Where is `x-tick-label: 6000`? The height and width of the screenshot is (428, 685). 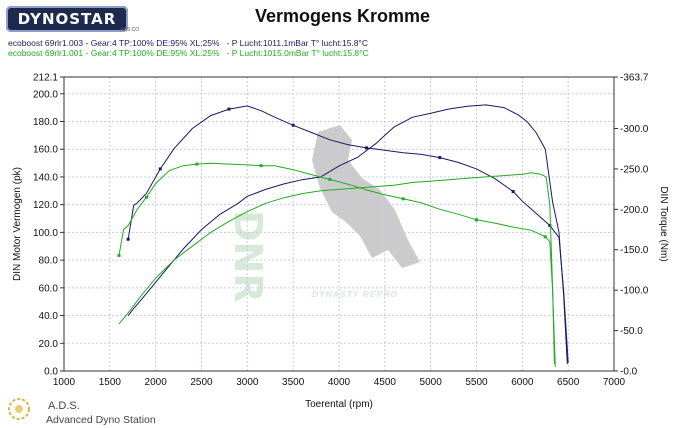
x-tick-label: 6000 is located at coordinates (522, 382).